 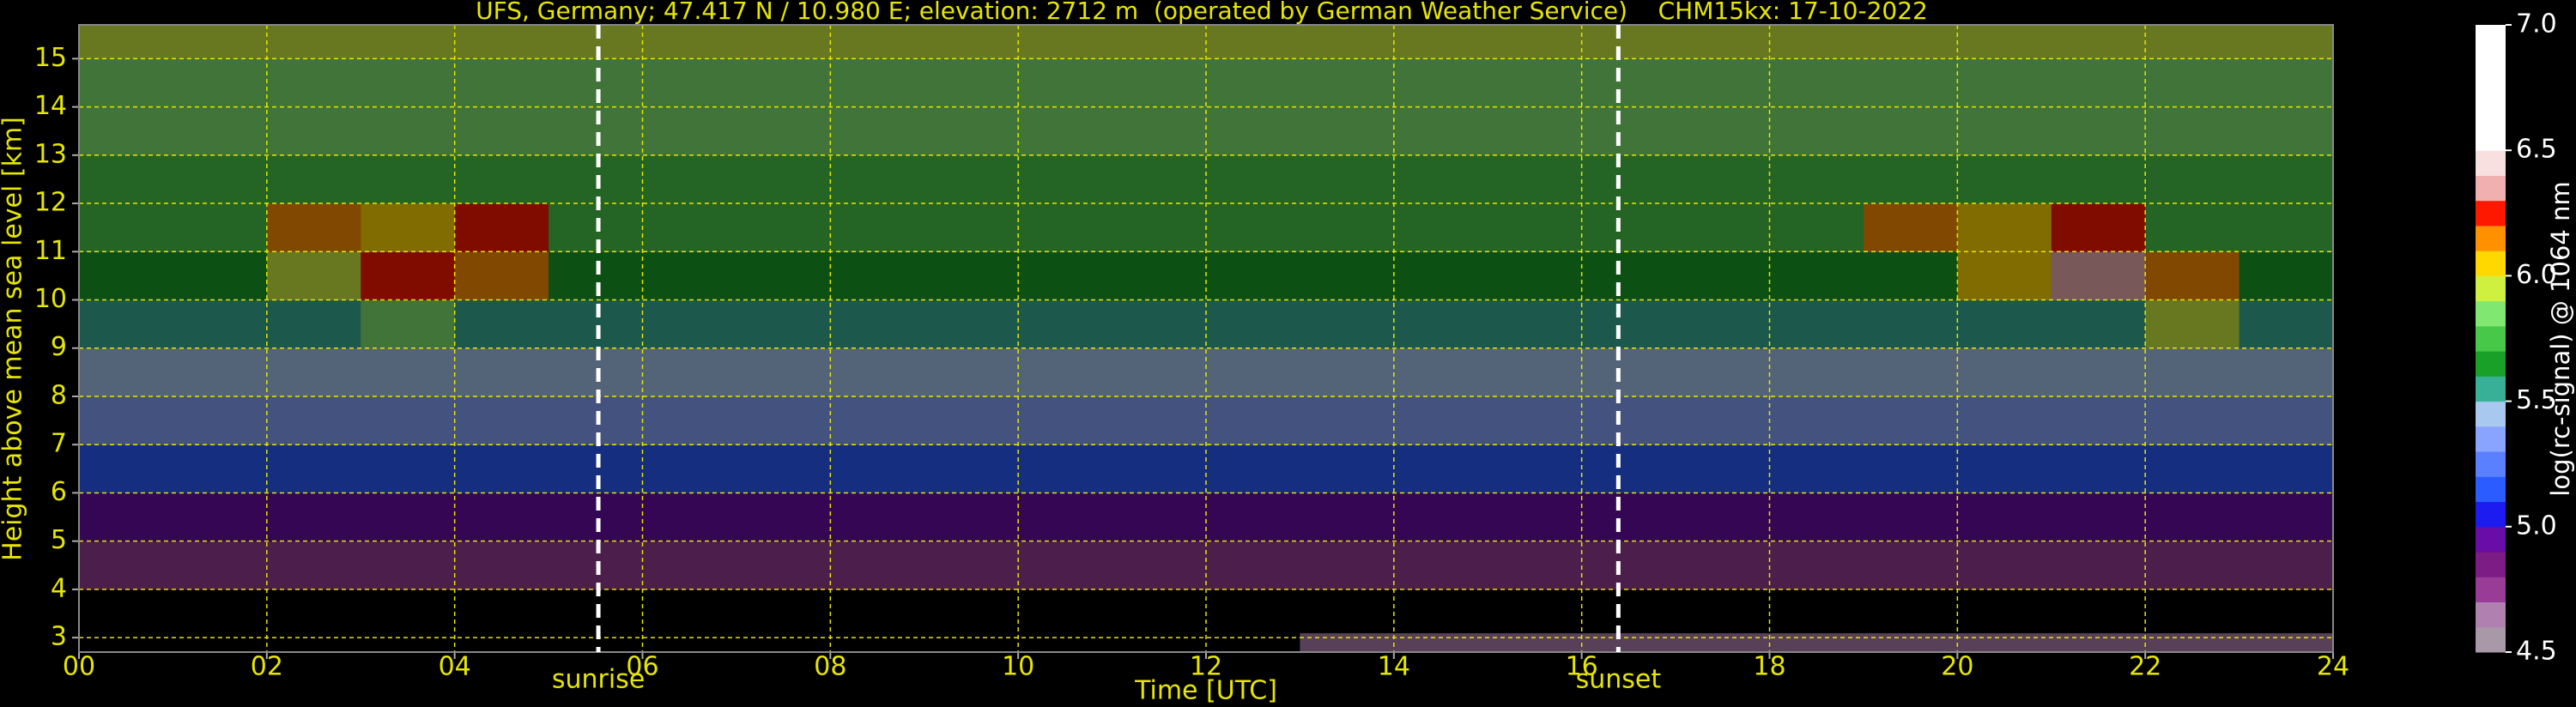 What do you see at coordinates (1394, 667) in the screenshot?
I see `x-tick-label: 14` at bounding box center [1394, 667].